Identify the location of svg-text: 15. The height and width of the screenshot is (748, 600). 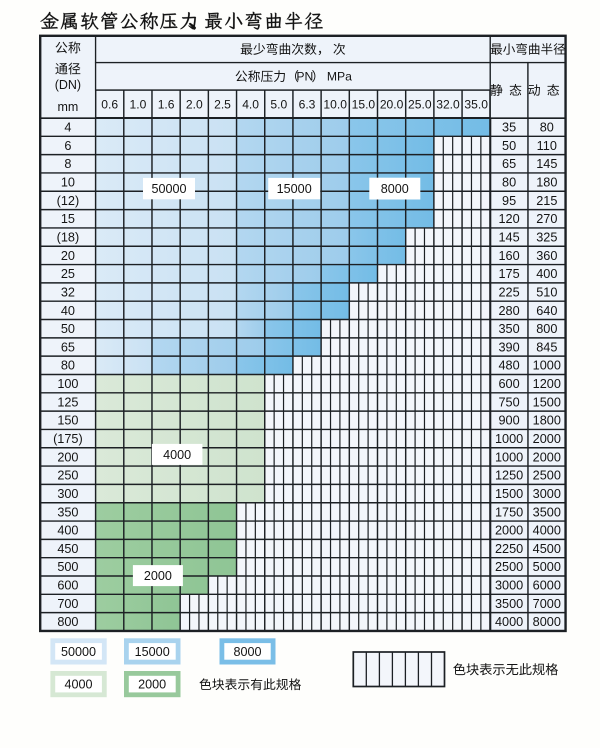
(68, 219).